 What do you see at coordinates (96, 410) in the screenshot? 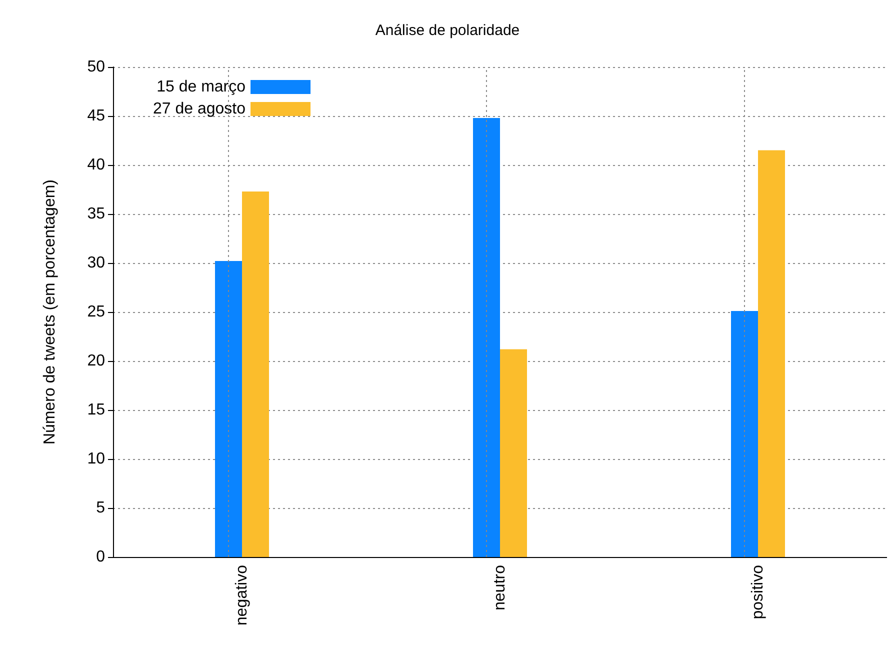
I see `y-tick-label: 15` at bounding box center [96, 410].